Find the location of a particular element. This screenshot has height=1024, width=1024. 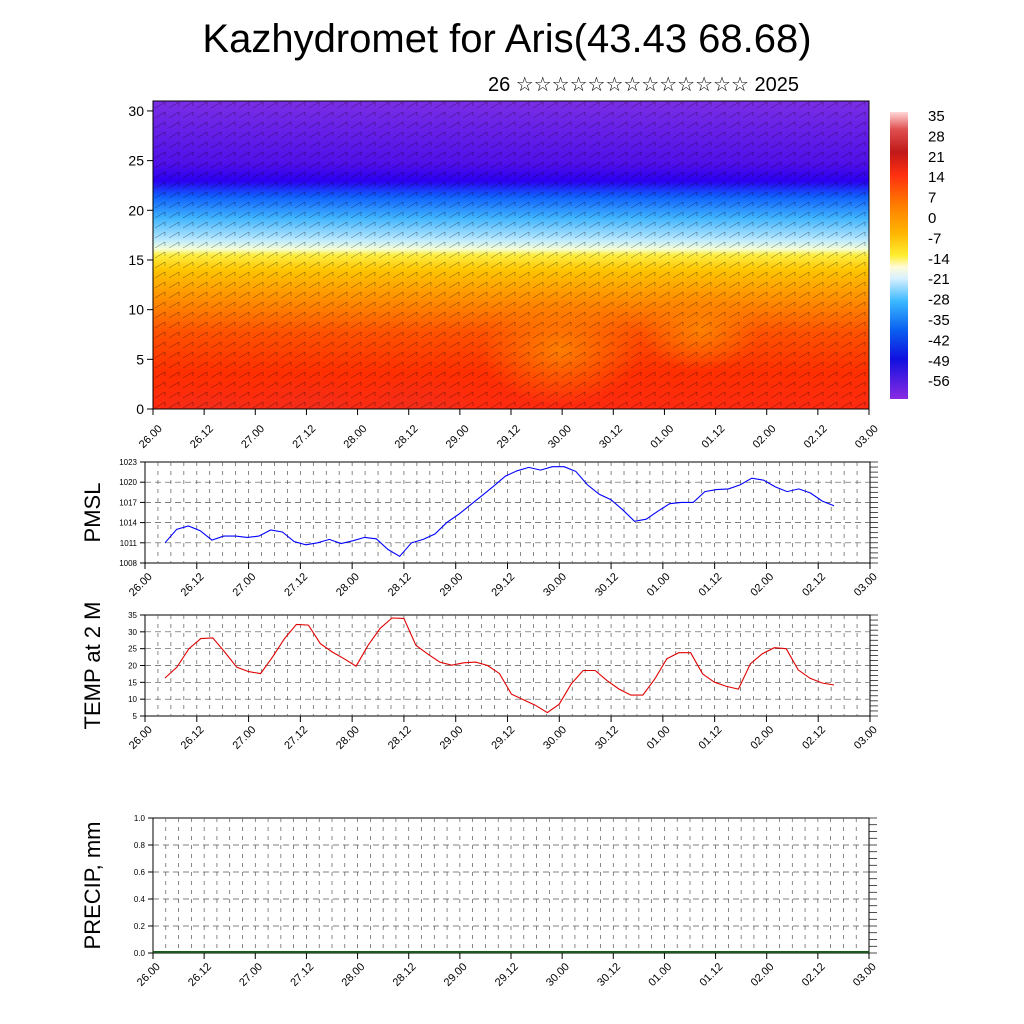

panel-frame is located at coordinates (507, 512).